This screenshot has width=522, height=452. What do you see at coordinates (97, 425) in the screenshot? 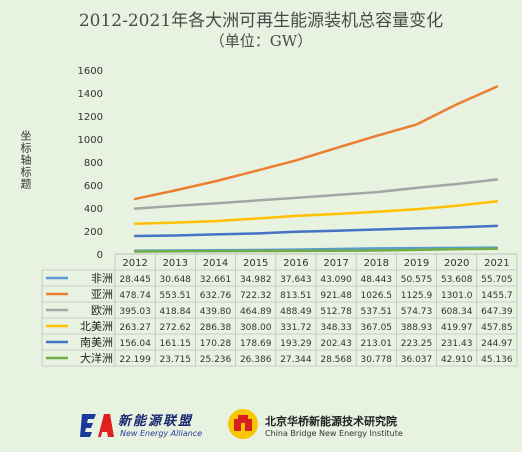
I see `new-energy-alliance-logo-icon` at bounding box center [97, 425].